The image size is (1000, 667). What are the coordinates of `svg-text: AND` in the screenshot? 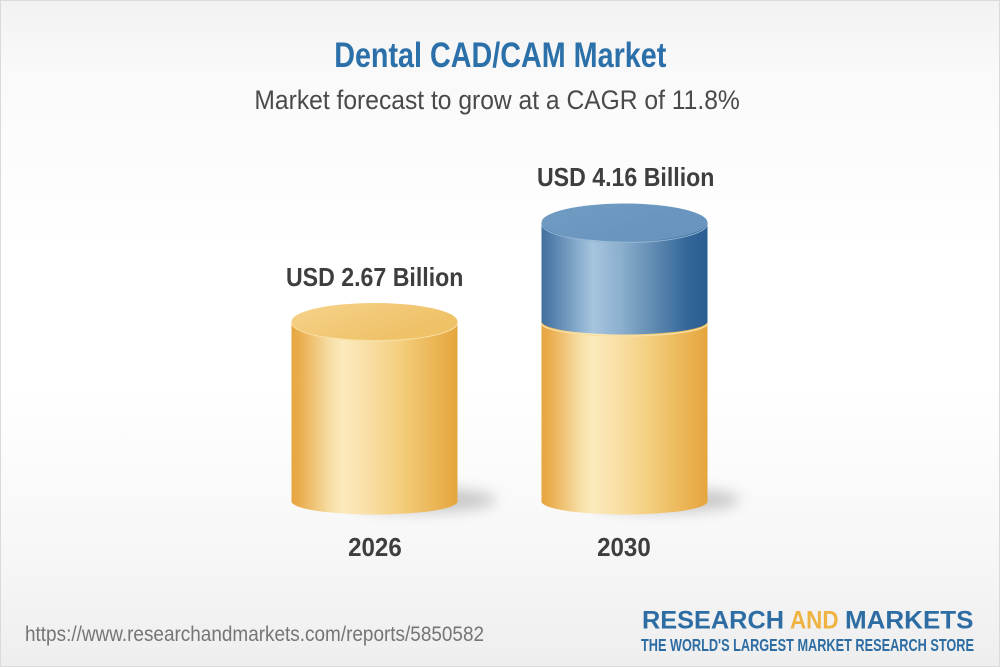 It's located at (814, 620).